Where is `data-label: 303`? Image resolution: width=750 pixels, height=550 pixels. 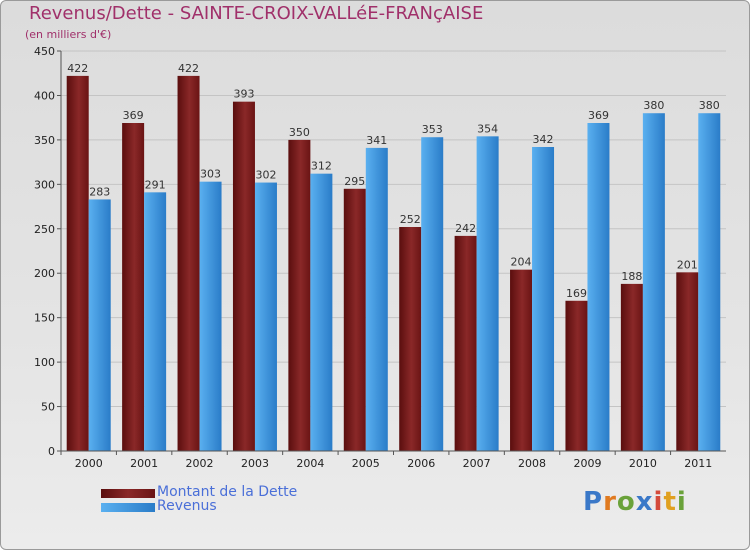
data-label: 303 is located at coordinates (210, 174).